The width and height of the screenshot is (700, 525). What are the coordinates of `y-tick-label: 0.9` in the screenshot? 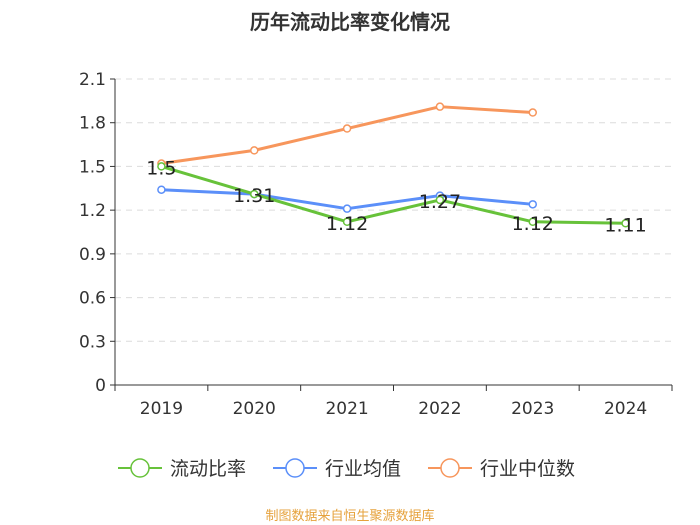 It's located at (92, 255).